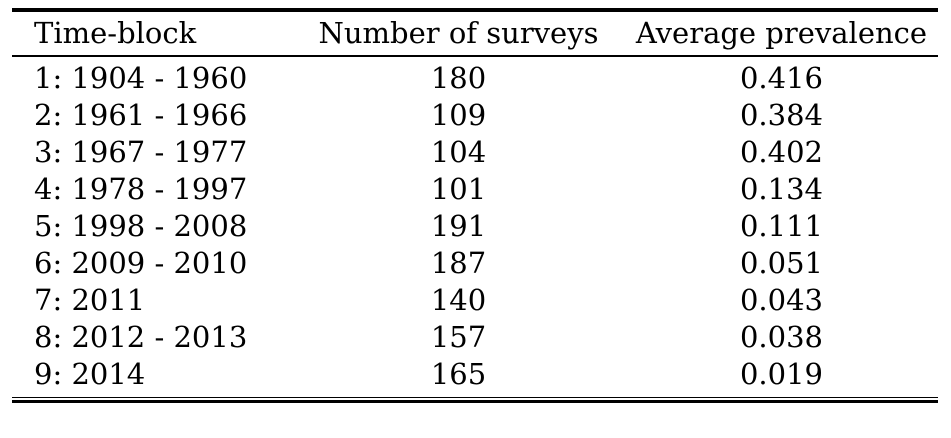 This screenshot has height=438, width=951. Describe the element at coordinates (781, 33) in the screenshot. I see `header-average-prevalence: Average prevalence` at that location.